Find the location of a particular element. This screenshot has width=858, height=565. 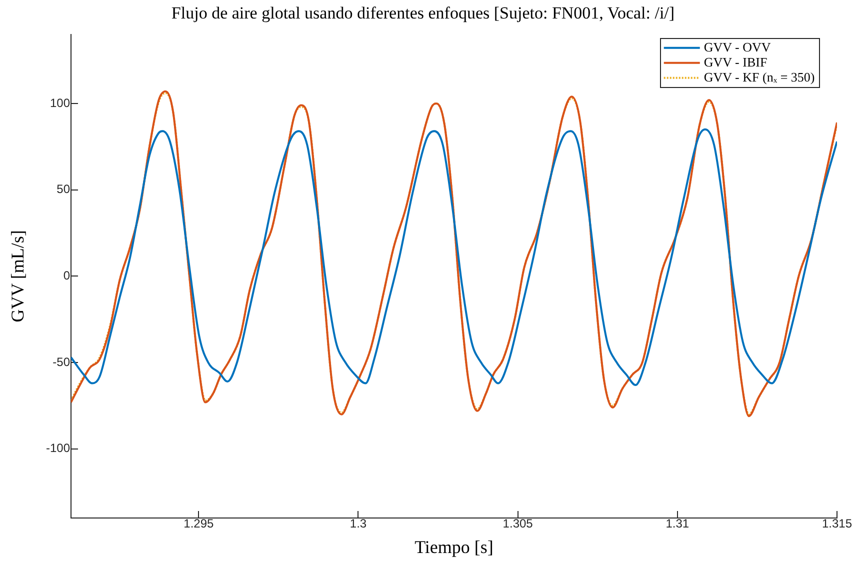

x-tick-label: 1.31 is located at coordinates (678, 523).